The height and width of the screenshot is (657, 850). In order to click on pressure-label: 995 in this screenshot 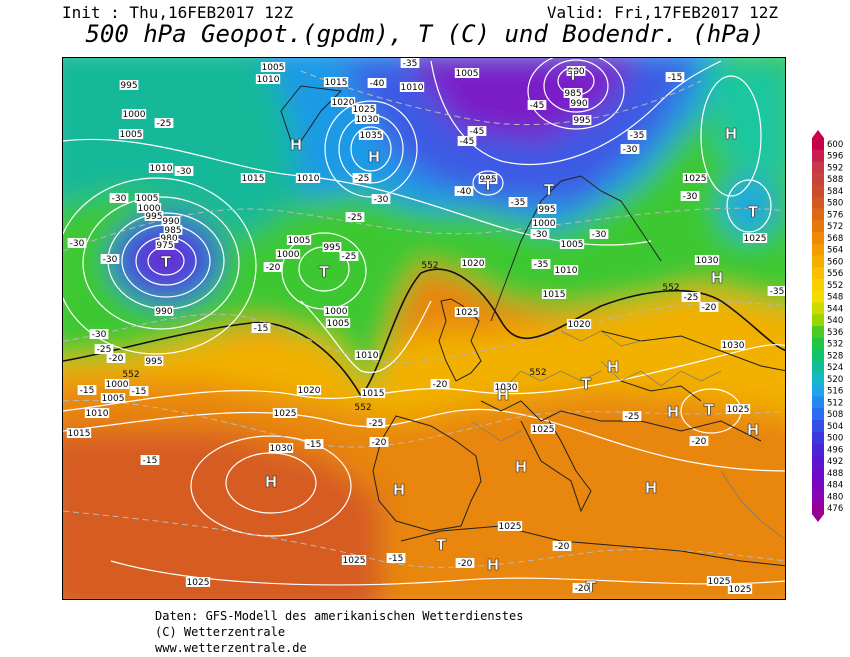, I will do `click(582, 120)`.